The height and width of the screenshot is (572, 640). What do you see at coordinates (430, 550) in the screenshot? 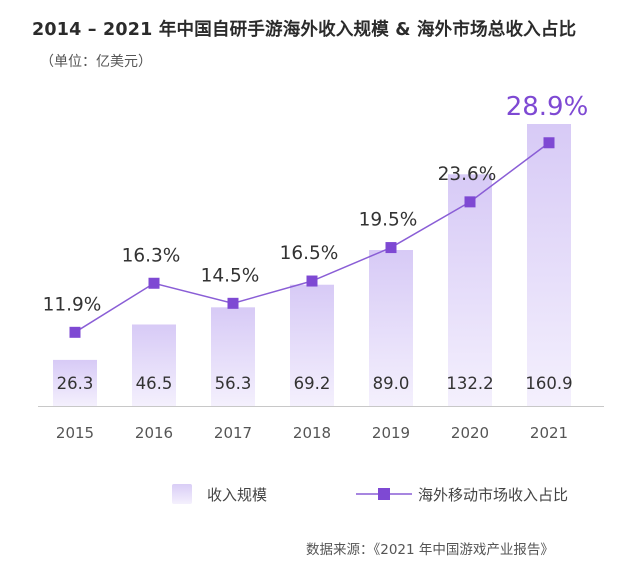
I see `source-note: 数据来源：《2021 年中国游戏产业报告》` at bounding box center [430, 550].